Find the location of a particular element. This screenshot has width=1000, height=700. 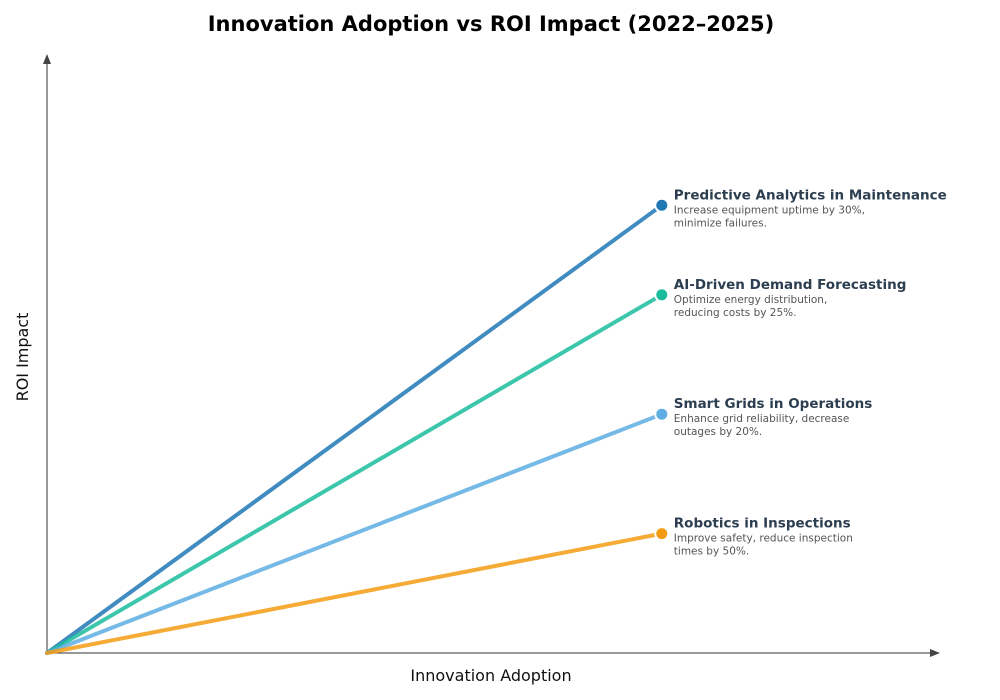

annotation-description: Optimize energy distribution, is located at coordinates (751, 300).